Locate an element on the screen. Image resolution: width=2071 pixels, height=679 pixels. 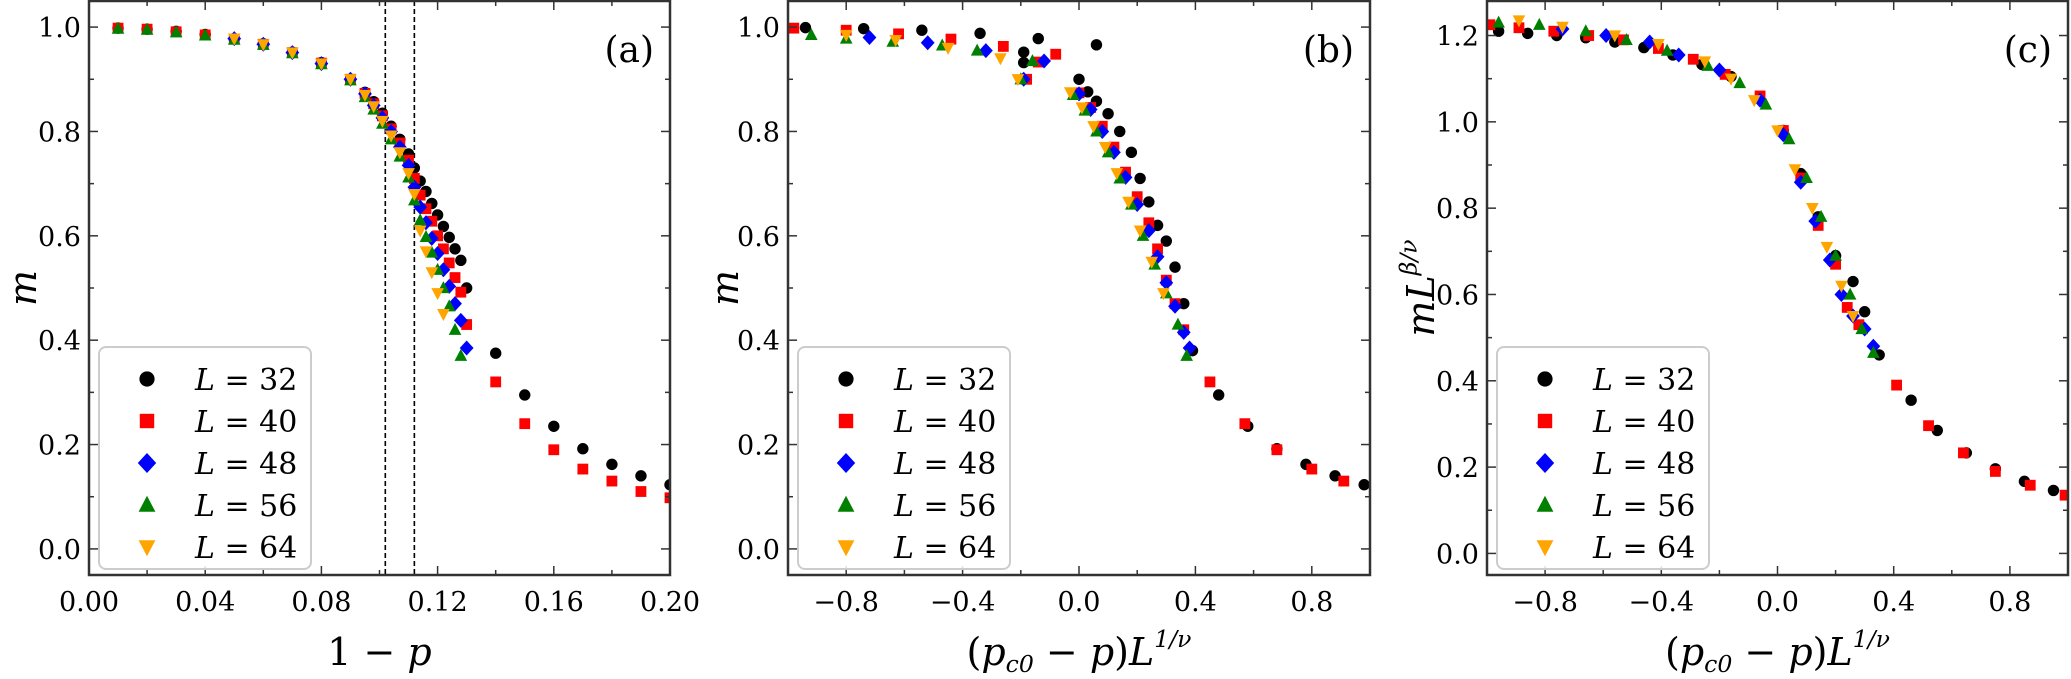
legend-label: L = 56 is located at coordinates (944, 506).